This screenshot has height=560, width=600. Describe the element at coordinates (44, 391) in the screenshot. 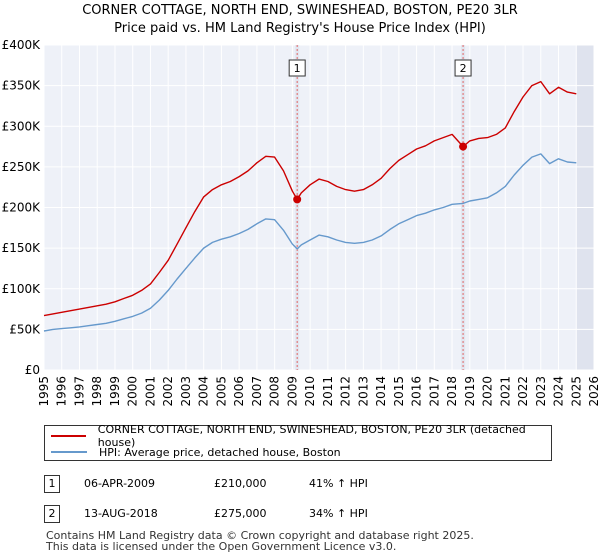

I see `x-tick-label: 1995` at that location.